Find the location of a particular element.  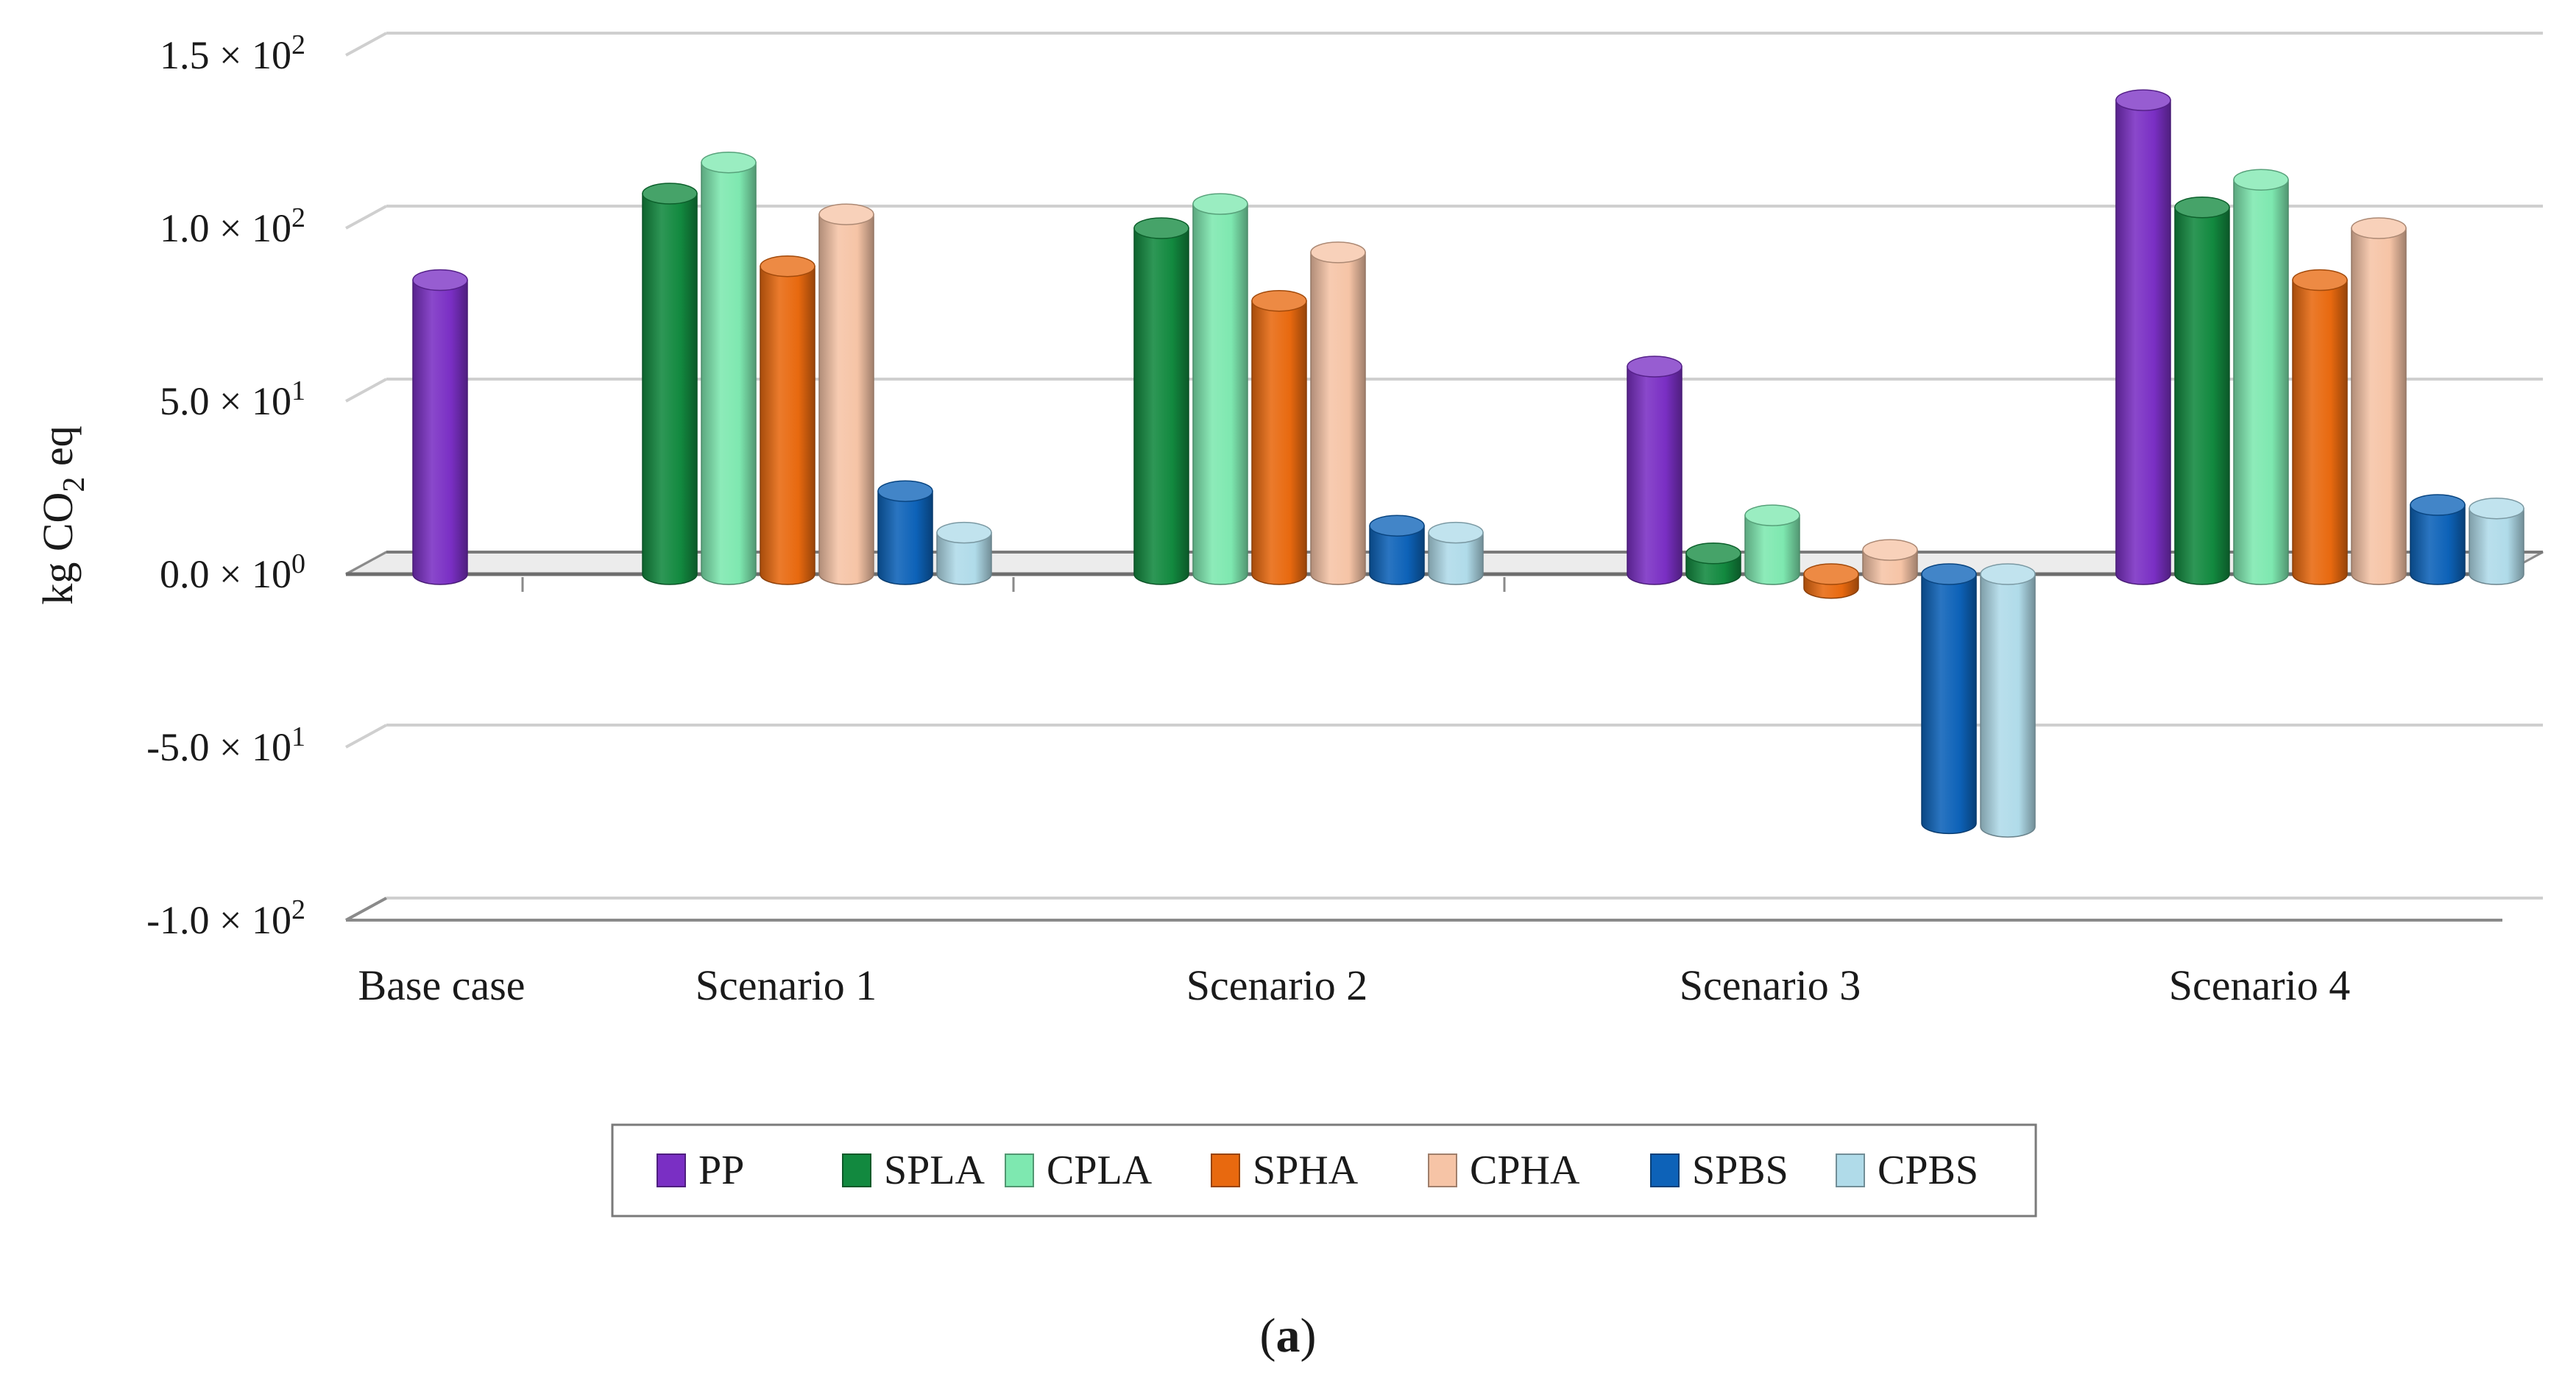

caption-letter: a is located at coordinates (1288, 1336).